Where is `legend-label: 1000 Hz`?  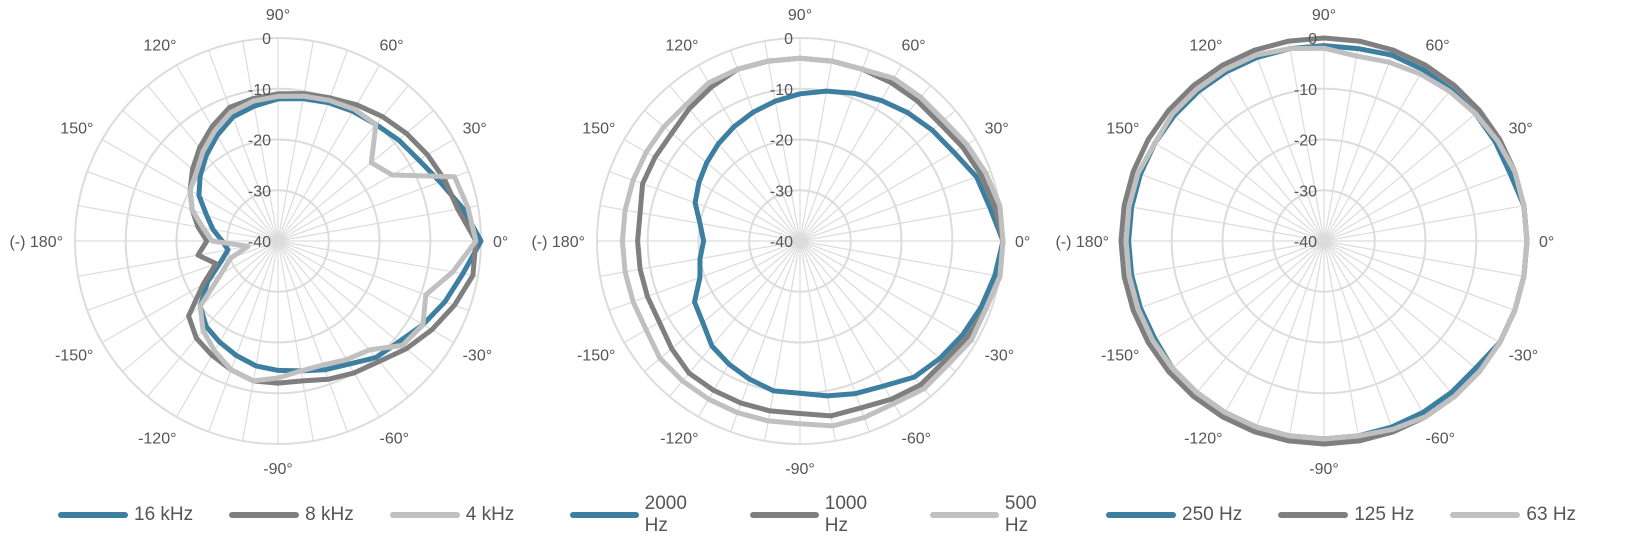 legend-label: 1000 Hz is located at coordinates (846, 514).